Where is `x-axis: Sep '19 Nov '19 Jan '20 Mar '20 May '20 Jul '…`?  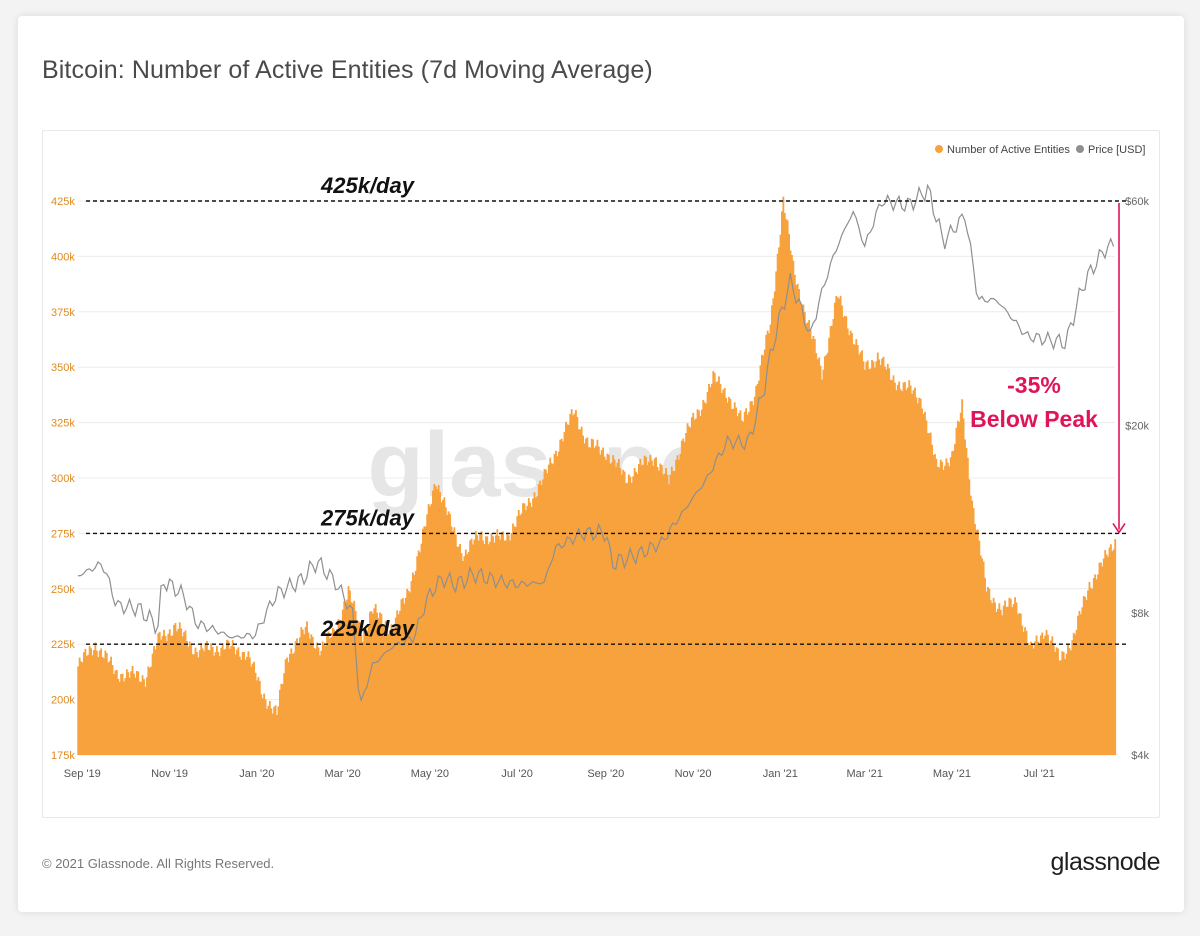 x-axis: Sep '19 Nov '19 Jan '20 Mar '20 May '20 Jul '… is located at coordinates (559, 774).